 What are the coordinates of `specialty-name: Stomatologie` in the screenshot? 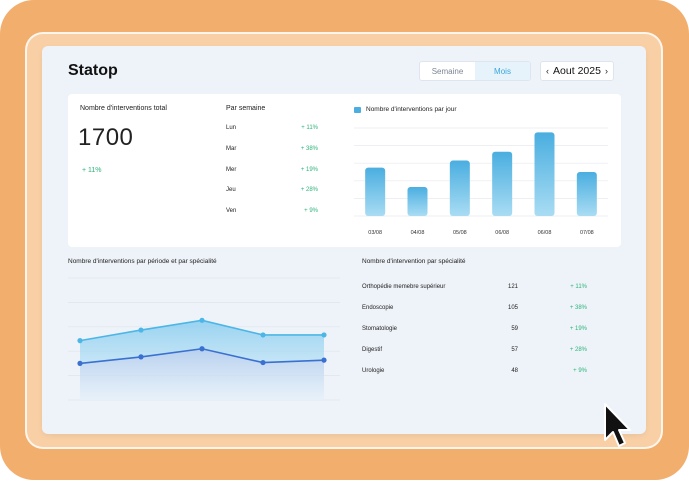 It's located at (380, 329).